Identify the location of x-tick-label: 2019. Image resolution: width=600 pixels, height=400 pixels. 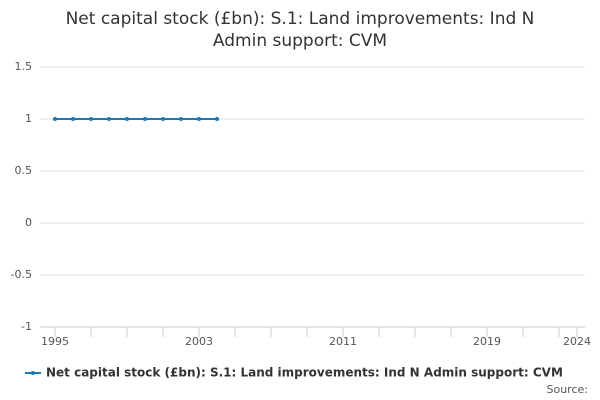
(487, 341).